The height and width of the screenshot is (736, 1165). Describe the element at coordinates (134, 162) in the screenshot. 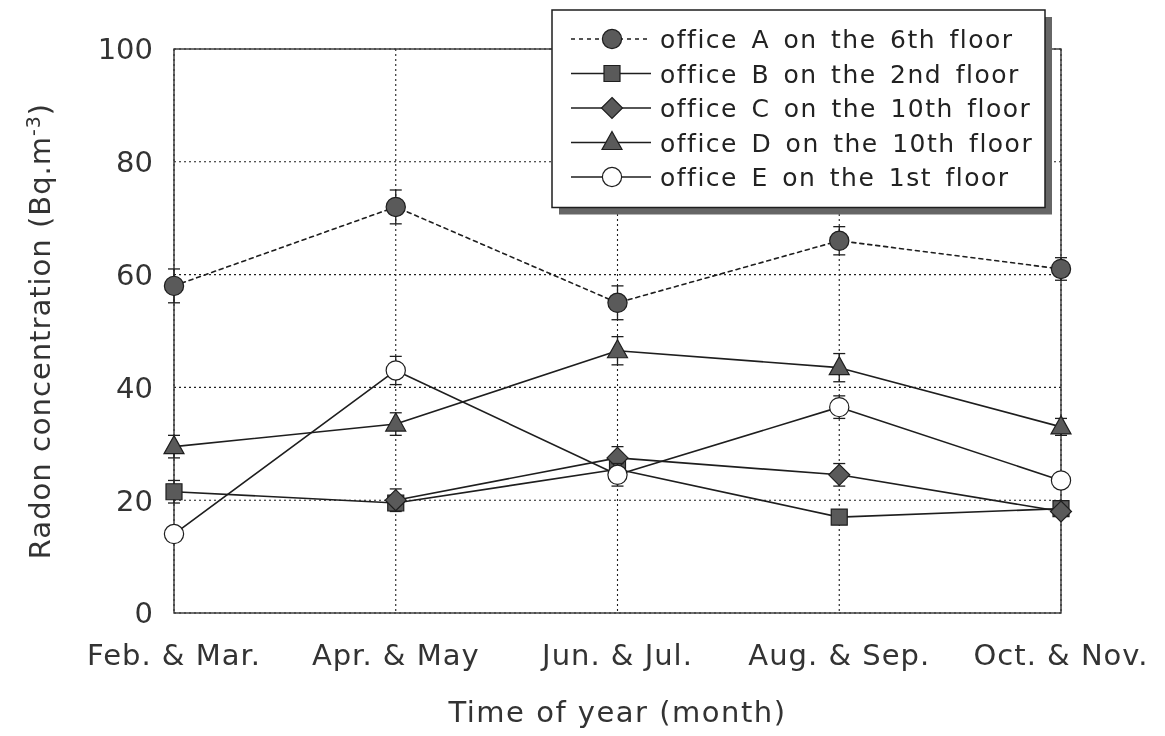

I see `y-tick-label: 80` at that location.